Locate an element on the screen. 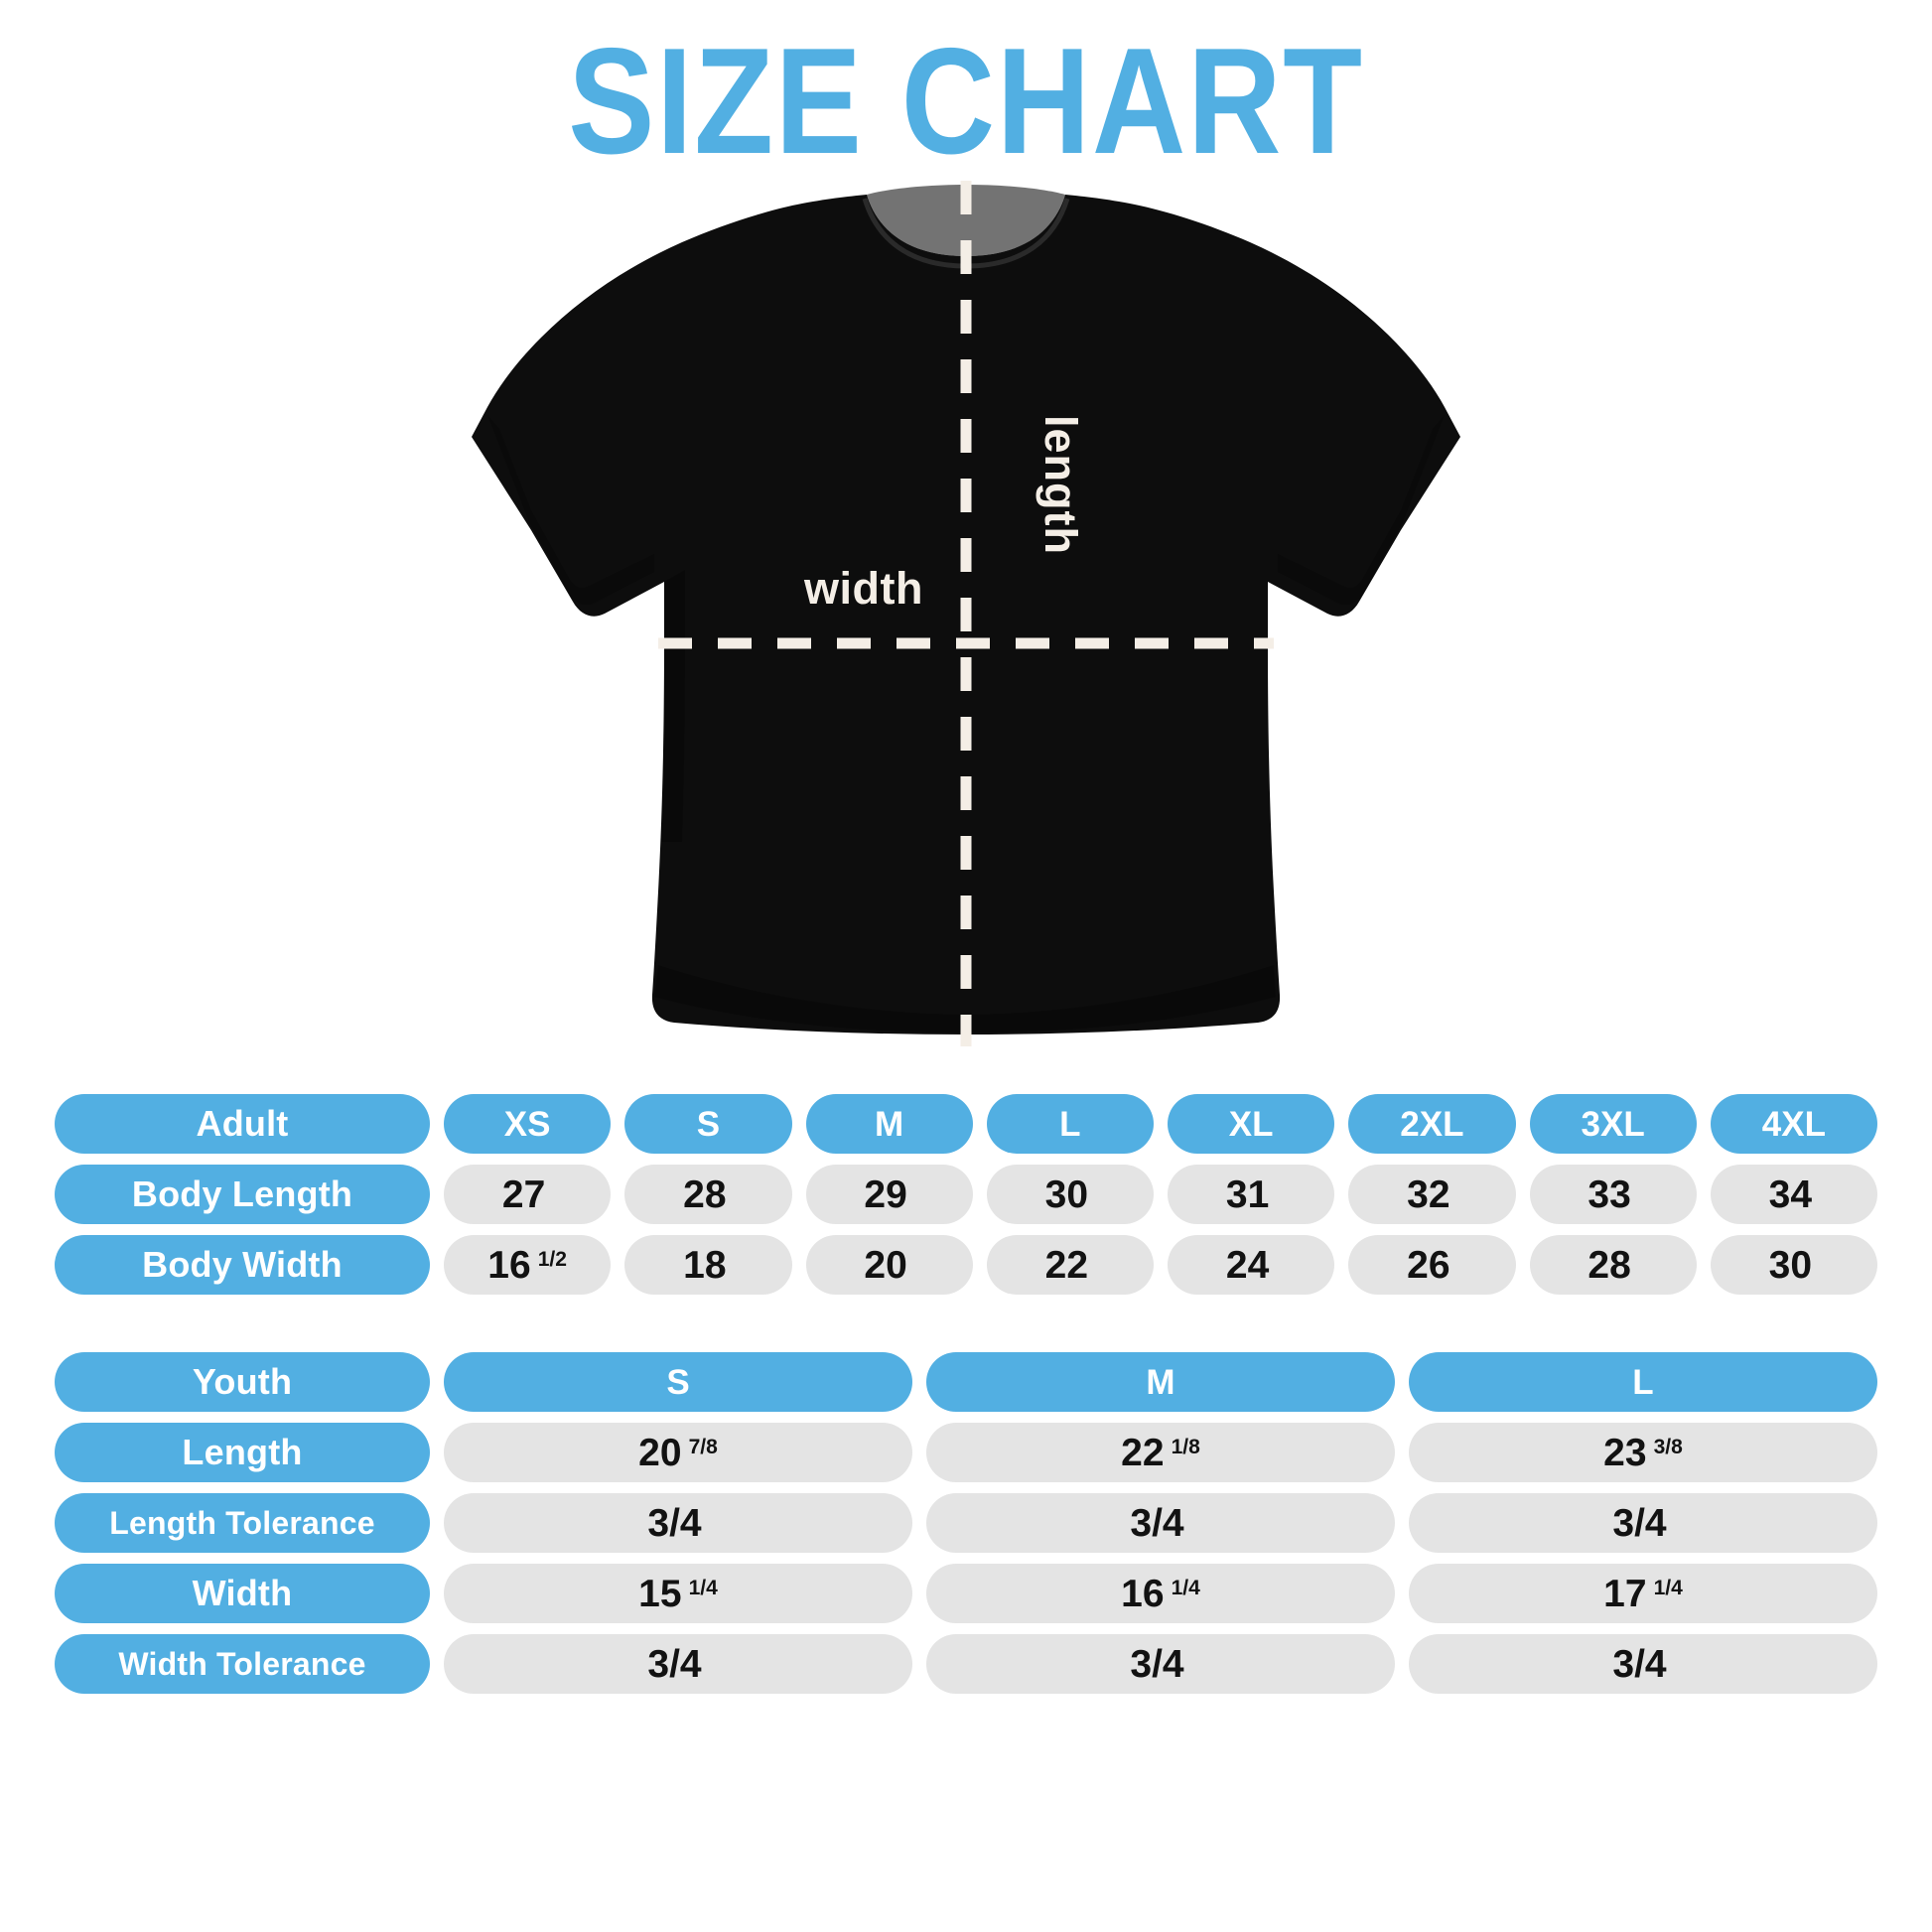 The height and width of the screenshot is (1932, 1932). adult-body-width-xl: 24 is located at coordinates (1252, 1265).